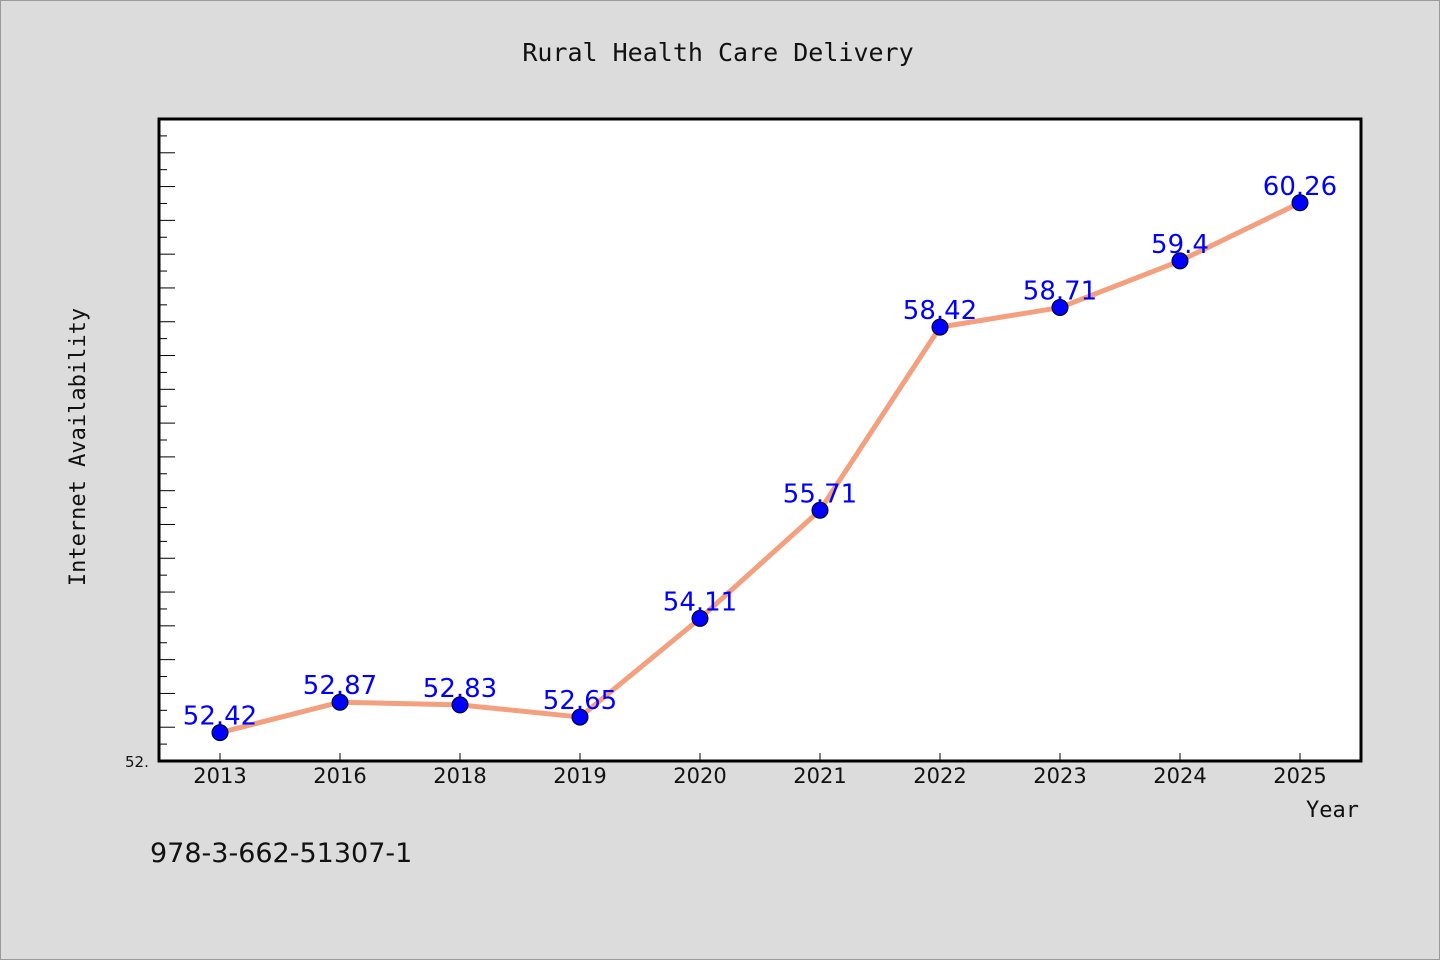 Image resolution: width=1440 pixels, height=960 pixels. Describe the element at coordinates (1332, 810) in the screenshot. I see `x-axis-label: Year` at that location.